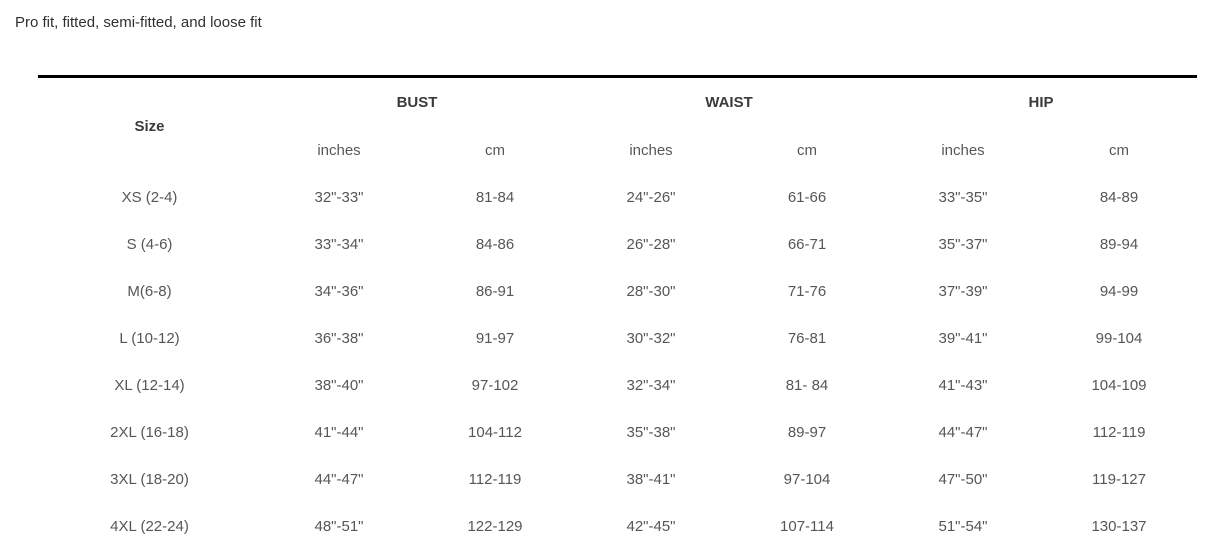 The height and width of the screenshot is (557, 1212). Describe the element at coordinates (1119, 197) in the screenshot. I see `measurement-cell: 84-89` at that location.